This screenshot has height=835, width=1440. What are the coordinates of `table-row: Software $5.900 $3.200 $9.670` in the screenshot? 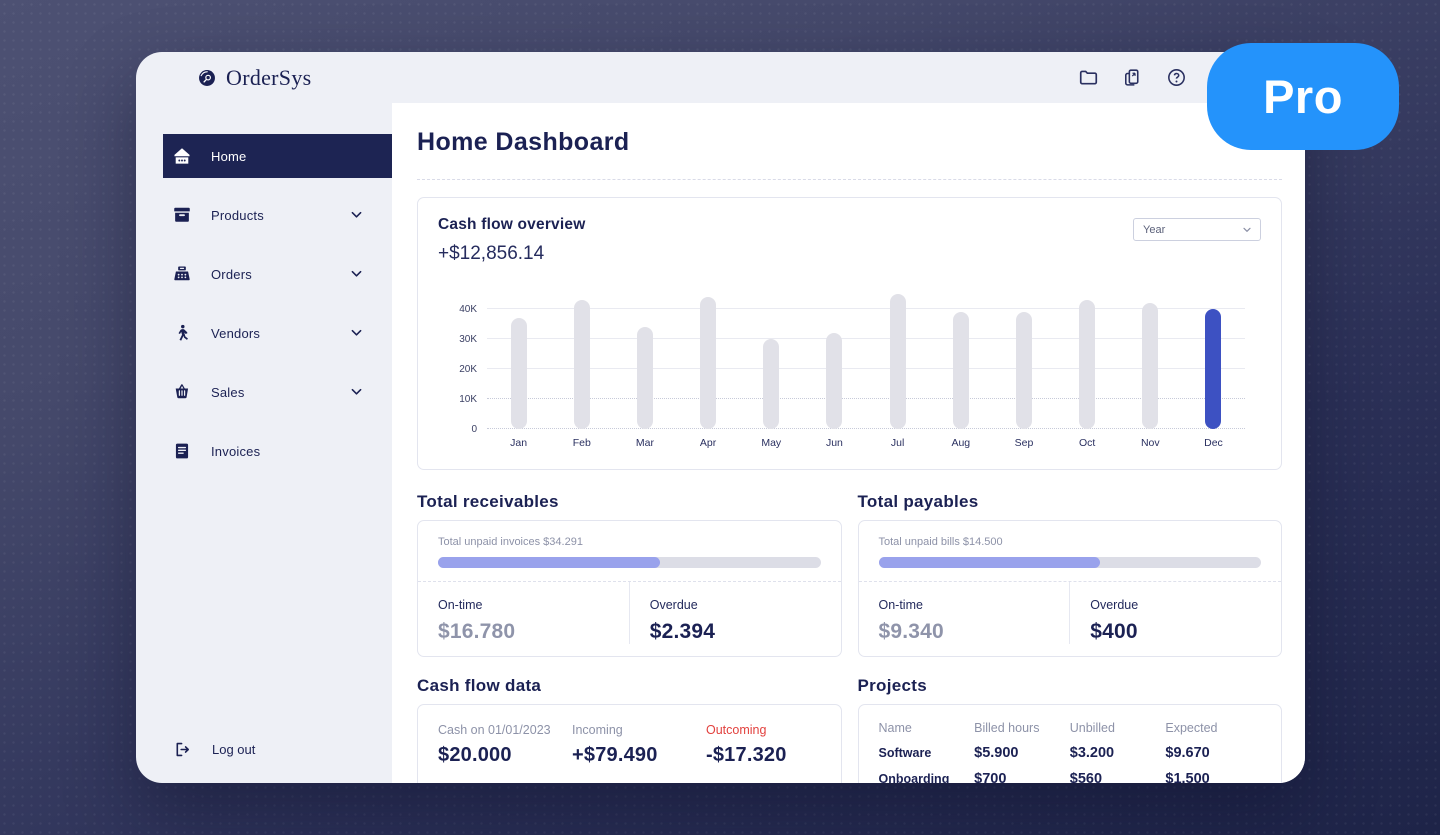 It's located at (1070, 753).